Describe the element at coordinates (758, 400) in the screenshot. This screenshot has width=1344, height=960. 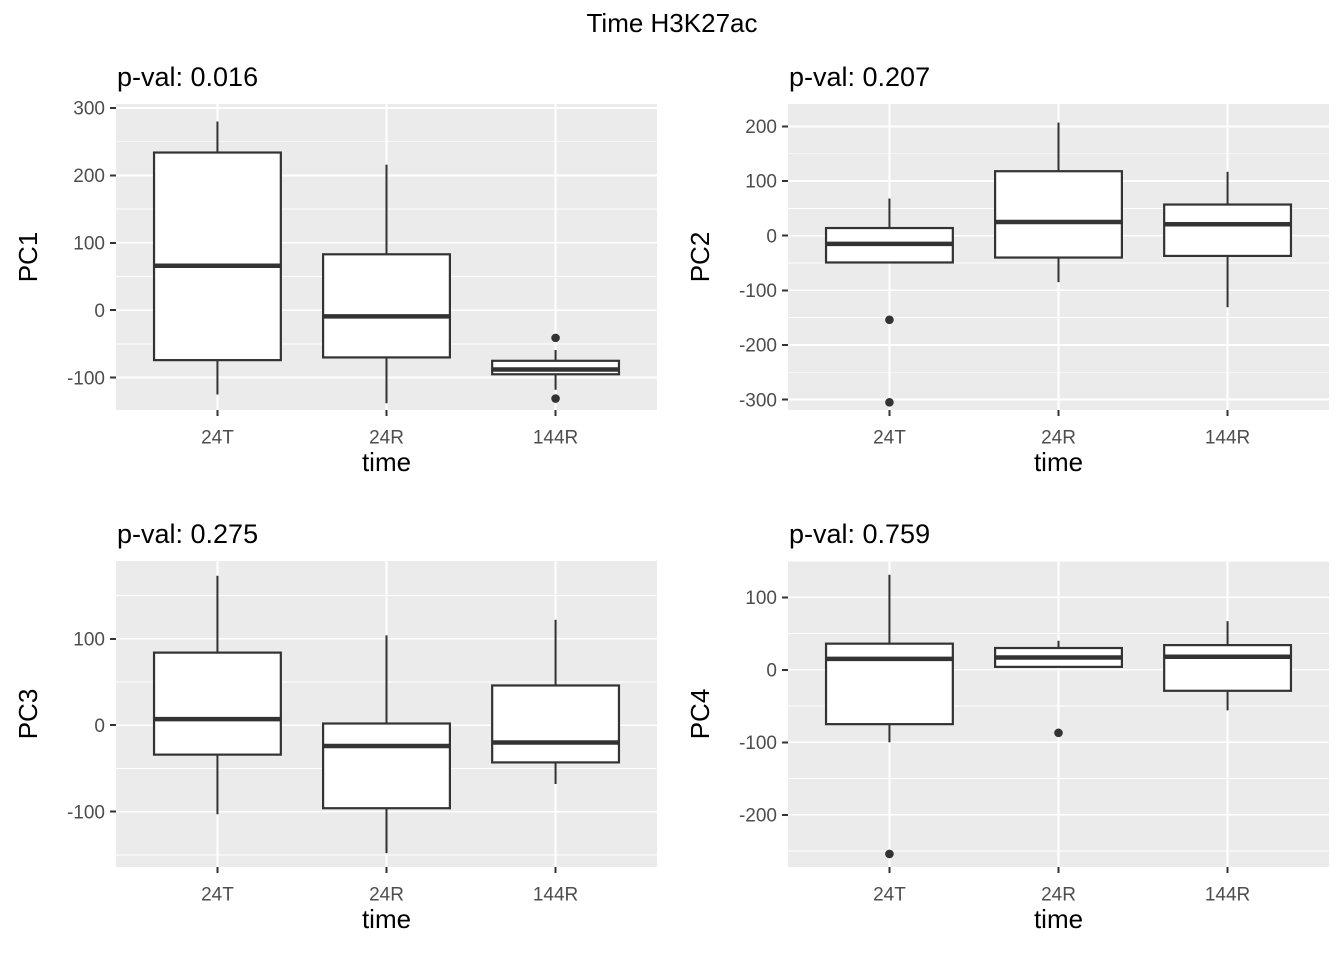
I see `y-tick-label: -300` at that location.